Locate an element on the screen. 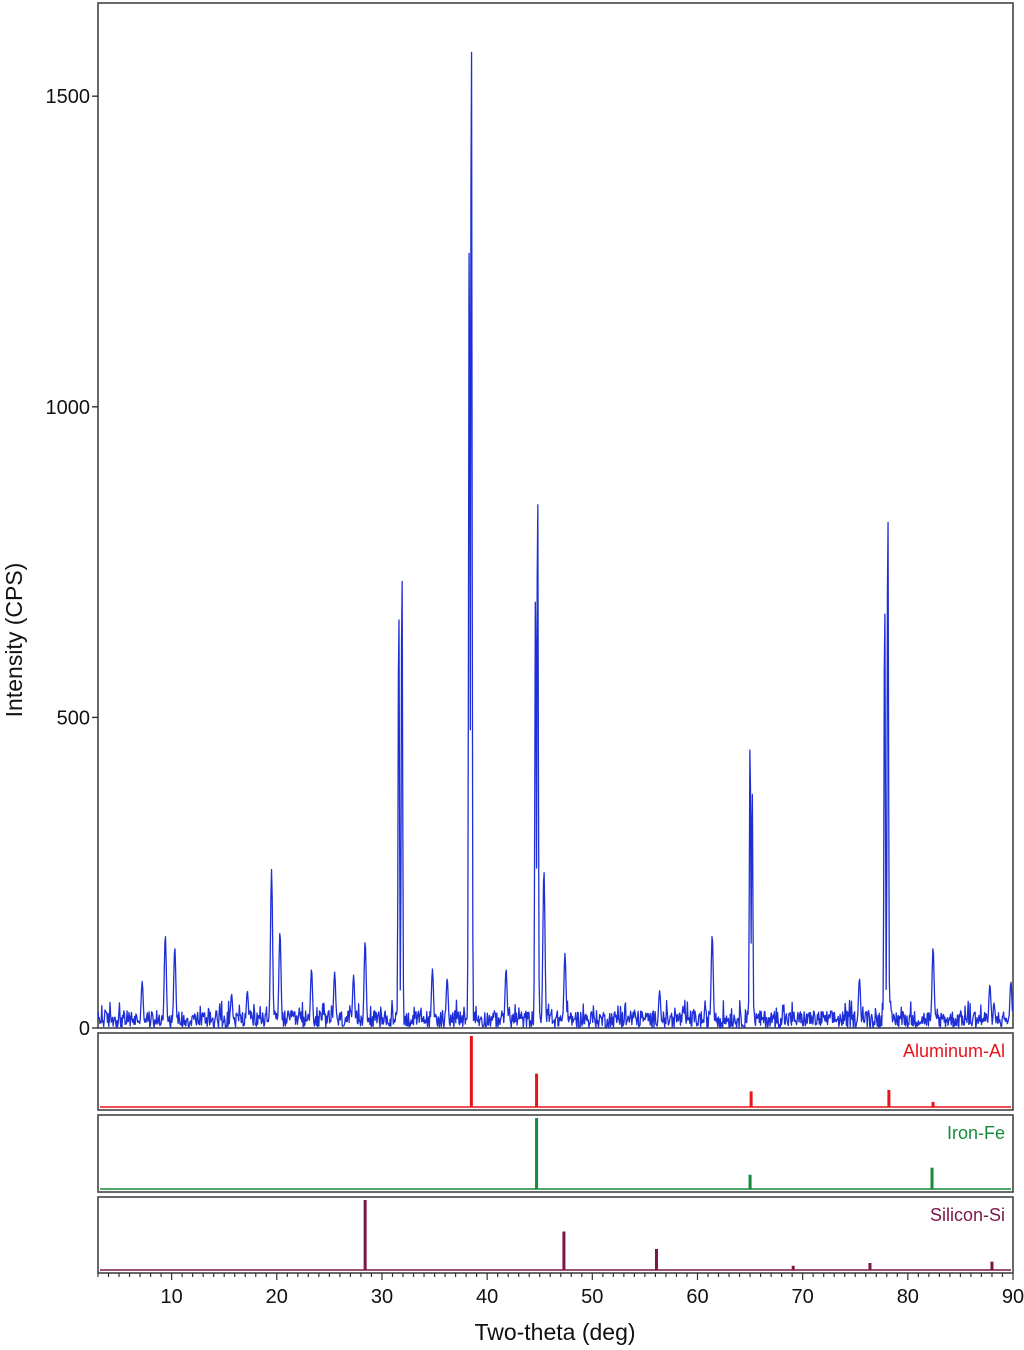 This screenshot has height=1350, width=1024. x-tick-label: 90 is located at coordinates (1013, 1297).